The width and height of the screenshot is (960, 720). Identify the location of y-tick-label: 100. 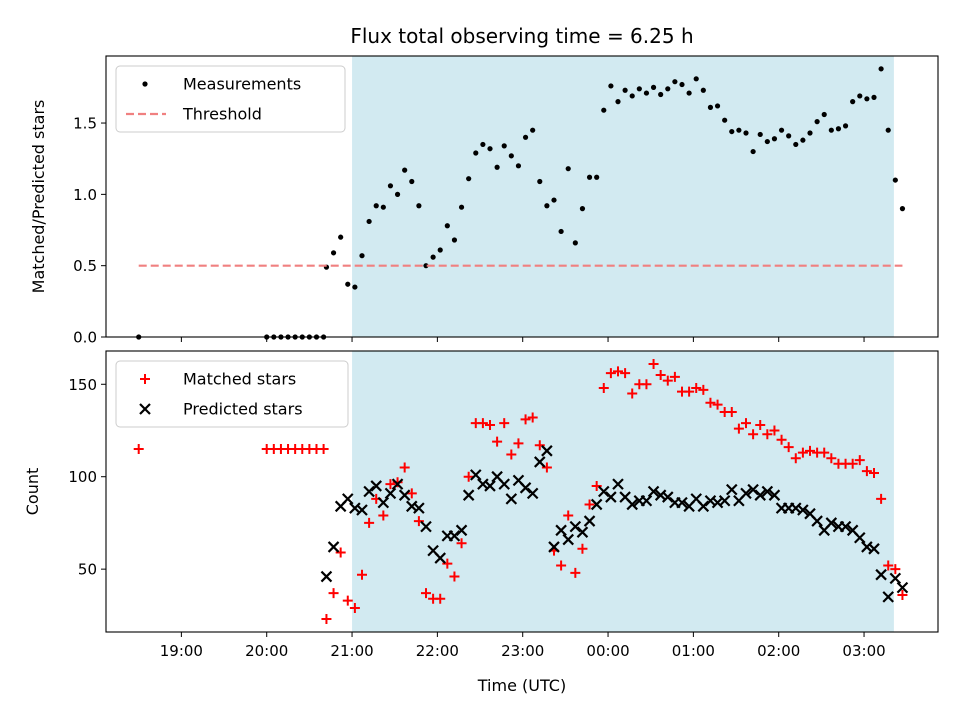
(82, 477).